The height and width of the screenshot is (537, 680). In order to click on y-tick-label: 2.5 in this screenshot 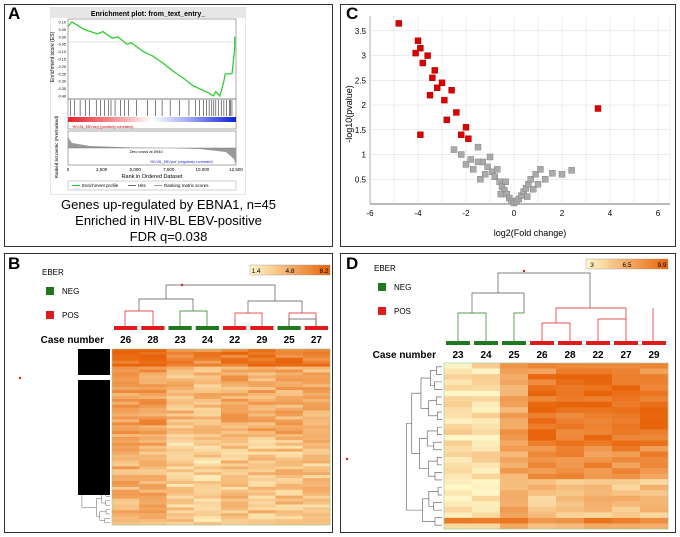, I will do `click(361, 80)`.